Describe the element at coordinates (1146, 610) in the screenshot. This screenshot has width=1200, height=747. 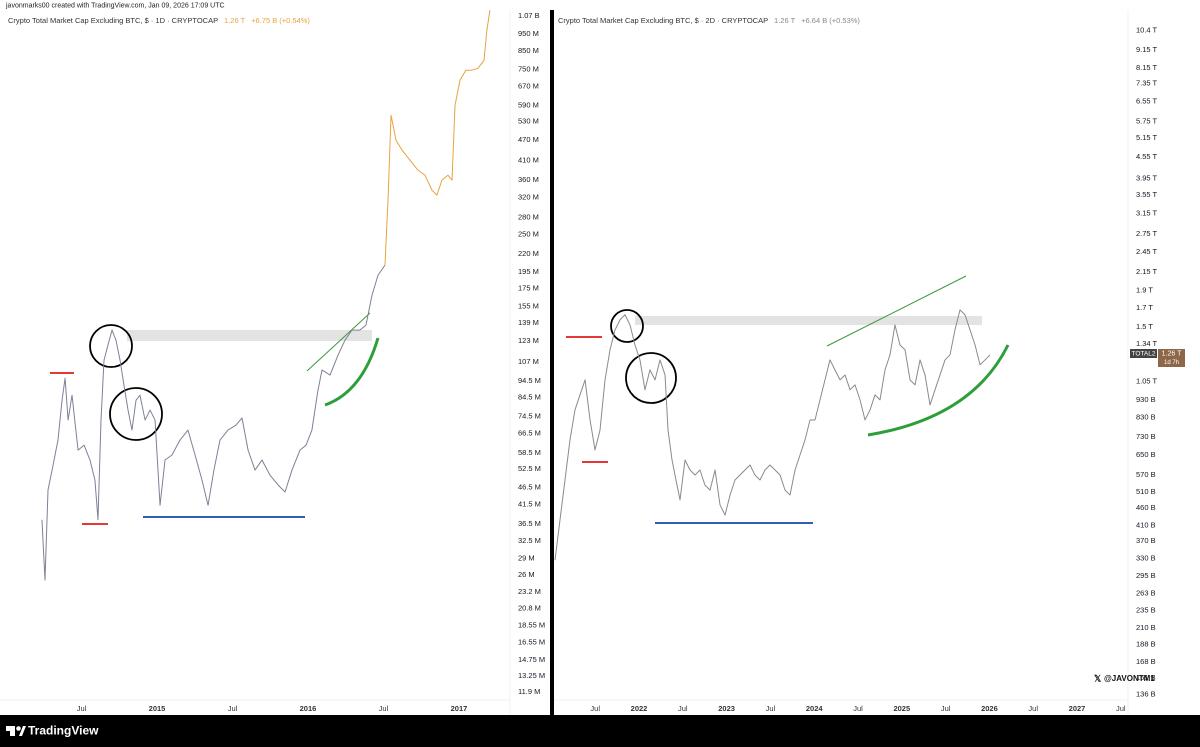
I see `y-tick-label: 235 B` at that location.